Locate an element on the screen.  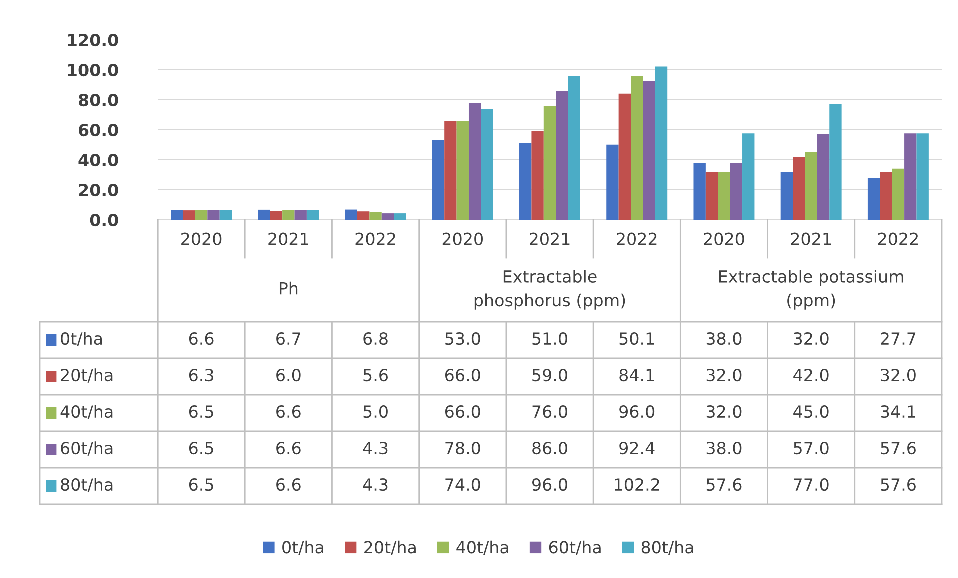
legend-label: 80t/ha is located at coordinates (87, 485).